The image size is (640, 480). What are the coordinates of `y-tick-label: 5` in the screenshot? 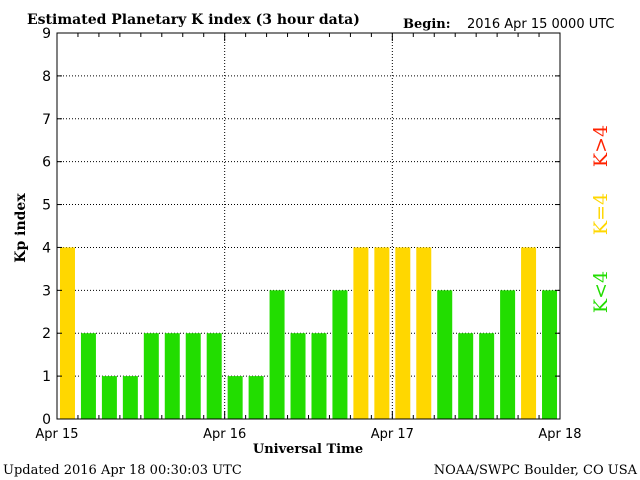 It's located at (46, 206).